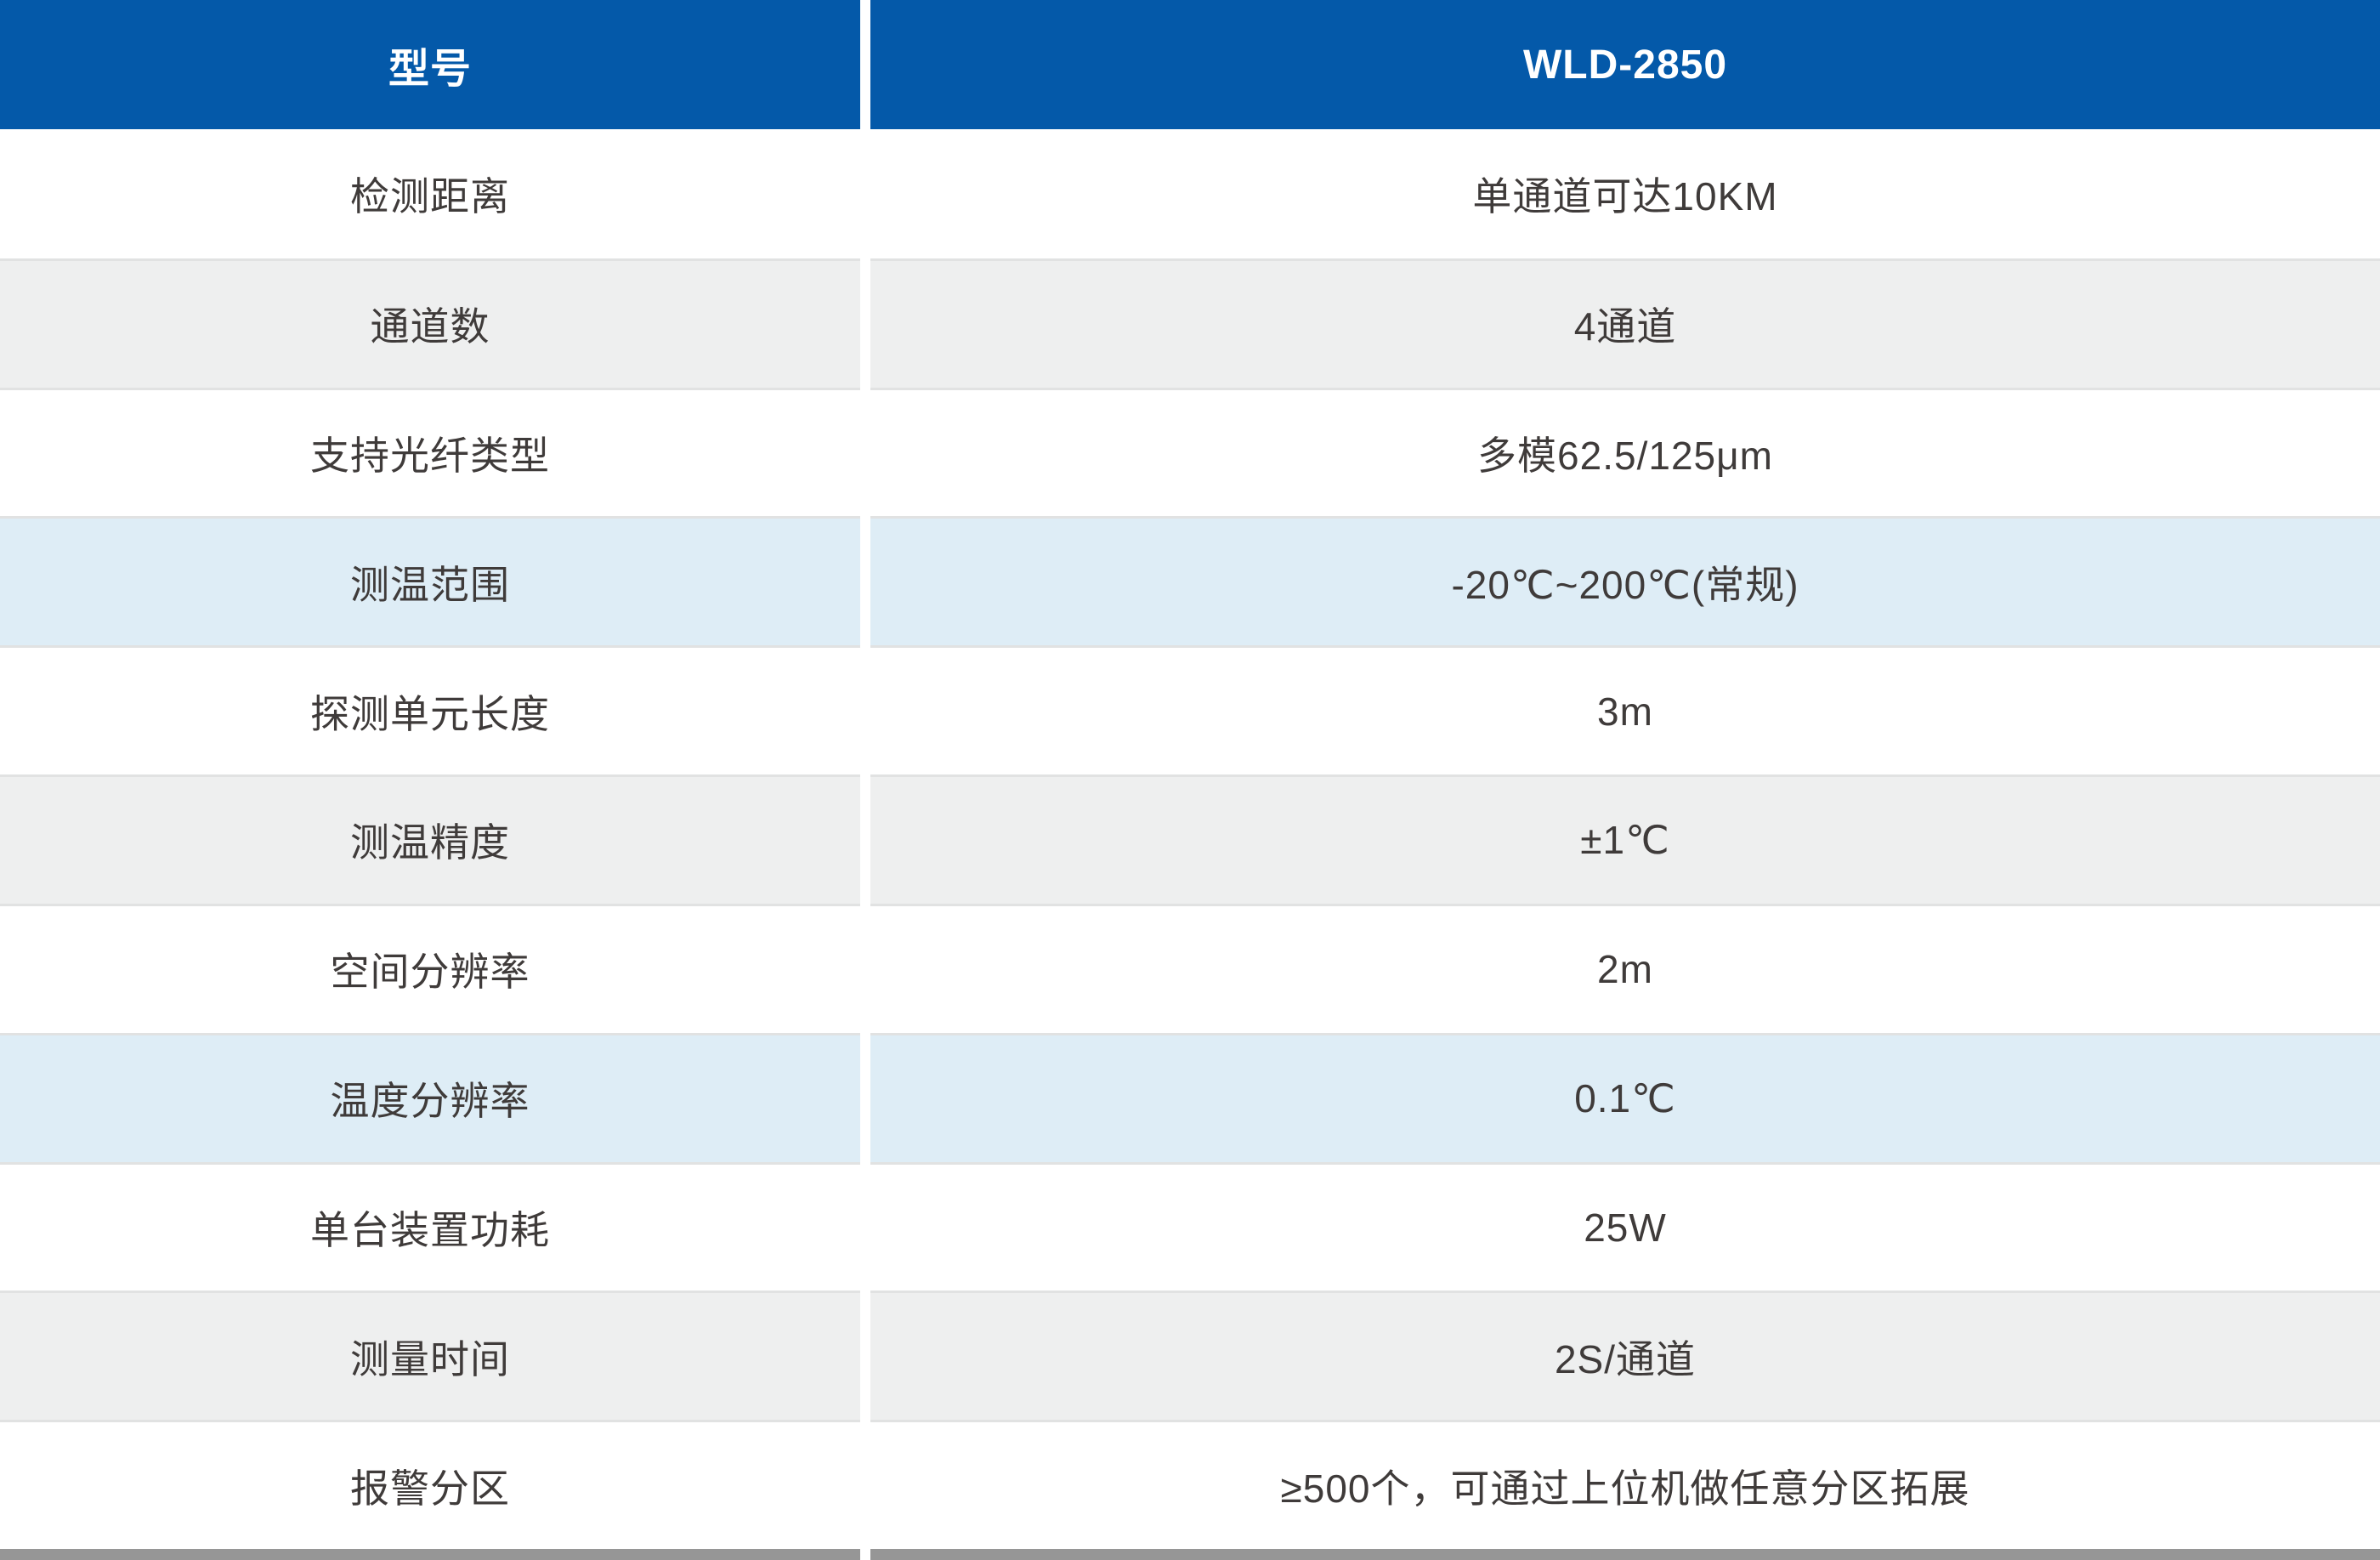 The width and height of the screenshot is (2380, 1560). Describe the element at coordinates (430, 1356) in the screenshot. I see `spec-name-cell: 测量时间` at that location.